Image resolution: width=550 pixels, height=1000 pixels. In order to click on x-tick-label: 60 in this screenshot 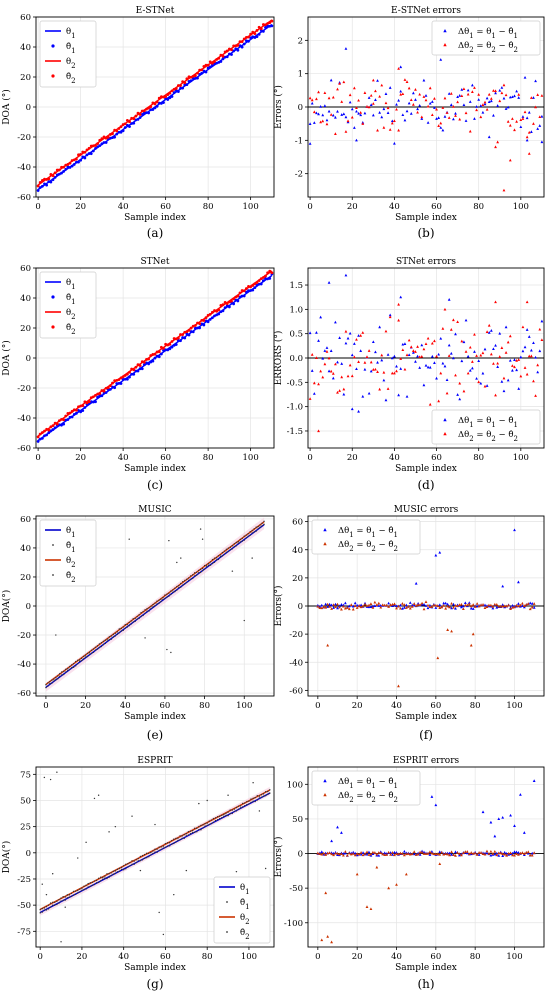, I will do `click(435, 706)`.